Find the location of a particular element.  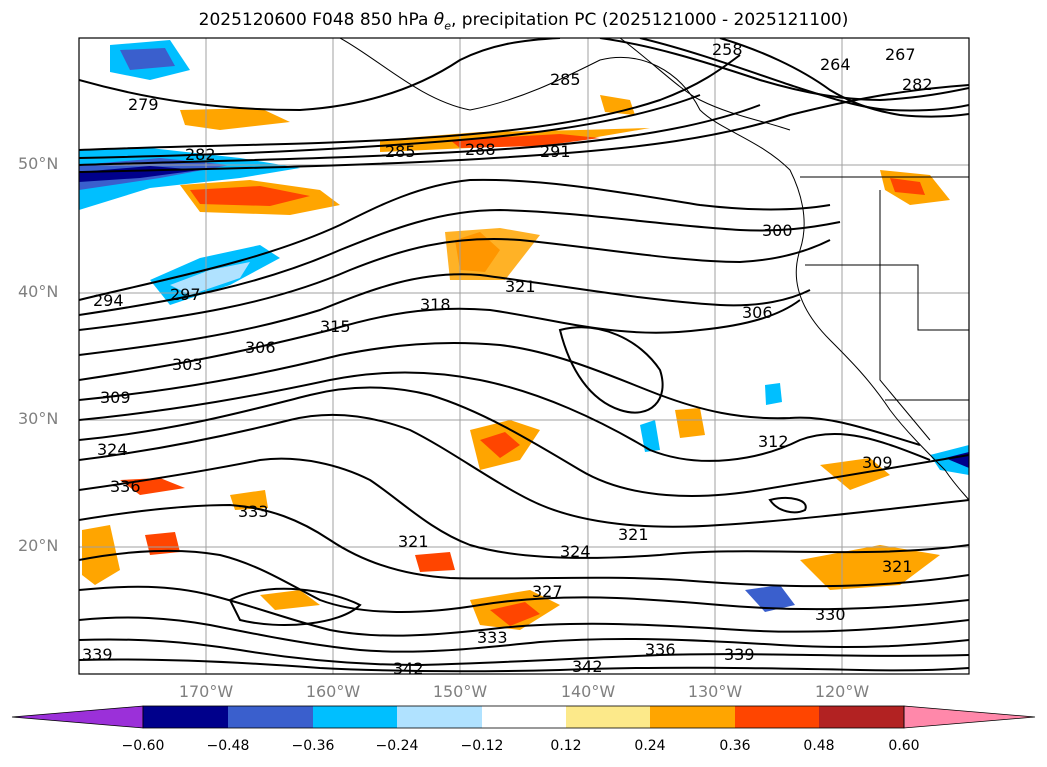

colorbar-tick-label: 0.60 is located at coordinates (904, 746).